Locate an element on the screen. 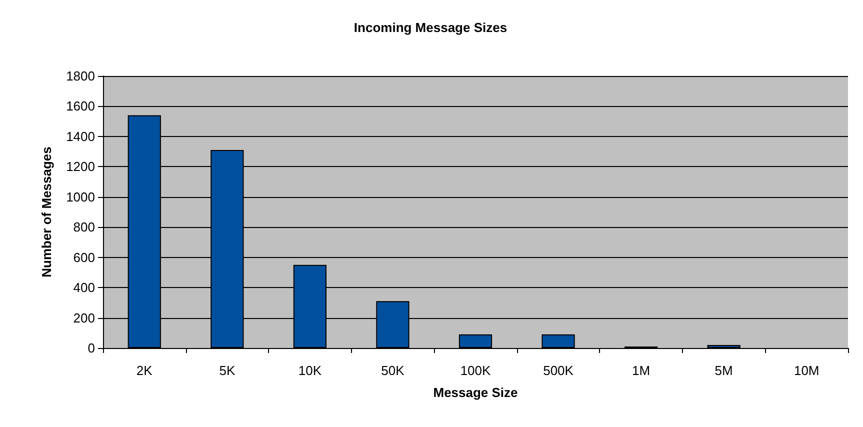 This screenshot has height=427, width=863. x-tick-label: 500K is located at coordinates (558, 370).